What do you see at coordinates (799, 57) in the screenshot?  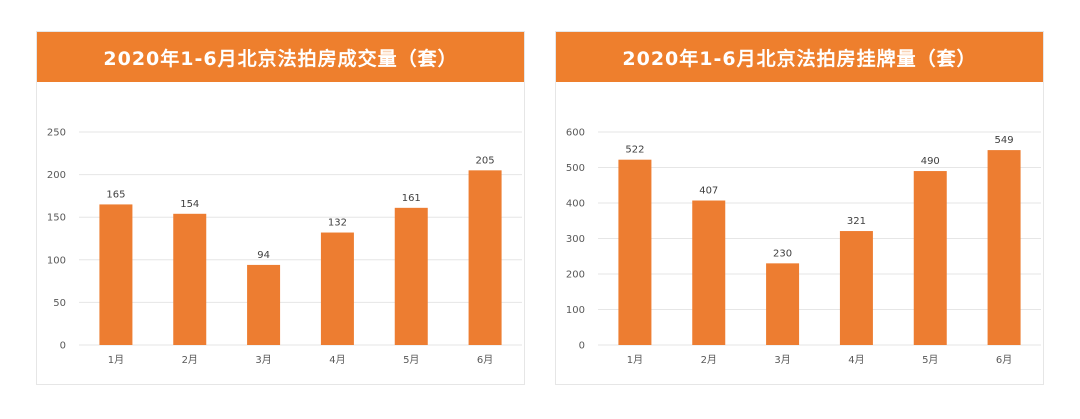 I see `chart-title: 2020年1-6月北京法拍房挂牌量（套）` at bounding box center [799, 57].